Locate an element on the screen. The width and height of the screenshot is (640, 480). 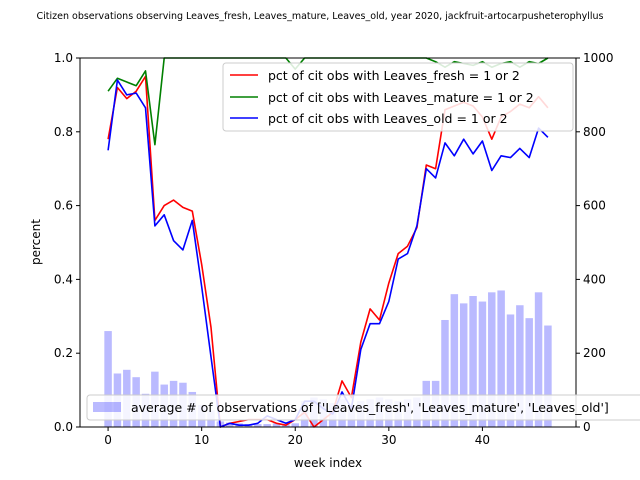
x-tick-label: 30 is located at coordinates (388, 440).